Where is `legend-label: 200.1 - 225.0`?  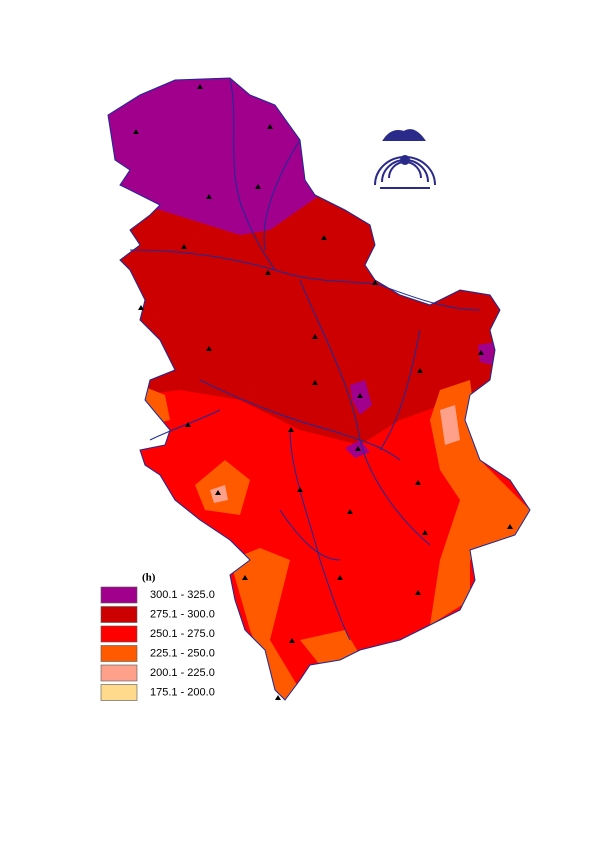
legend-label: 200.1 - 225.0 is located at coordinates (182, 673).